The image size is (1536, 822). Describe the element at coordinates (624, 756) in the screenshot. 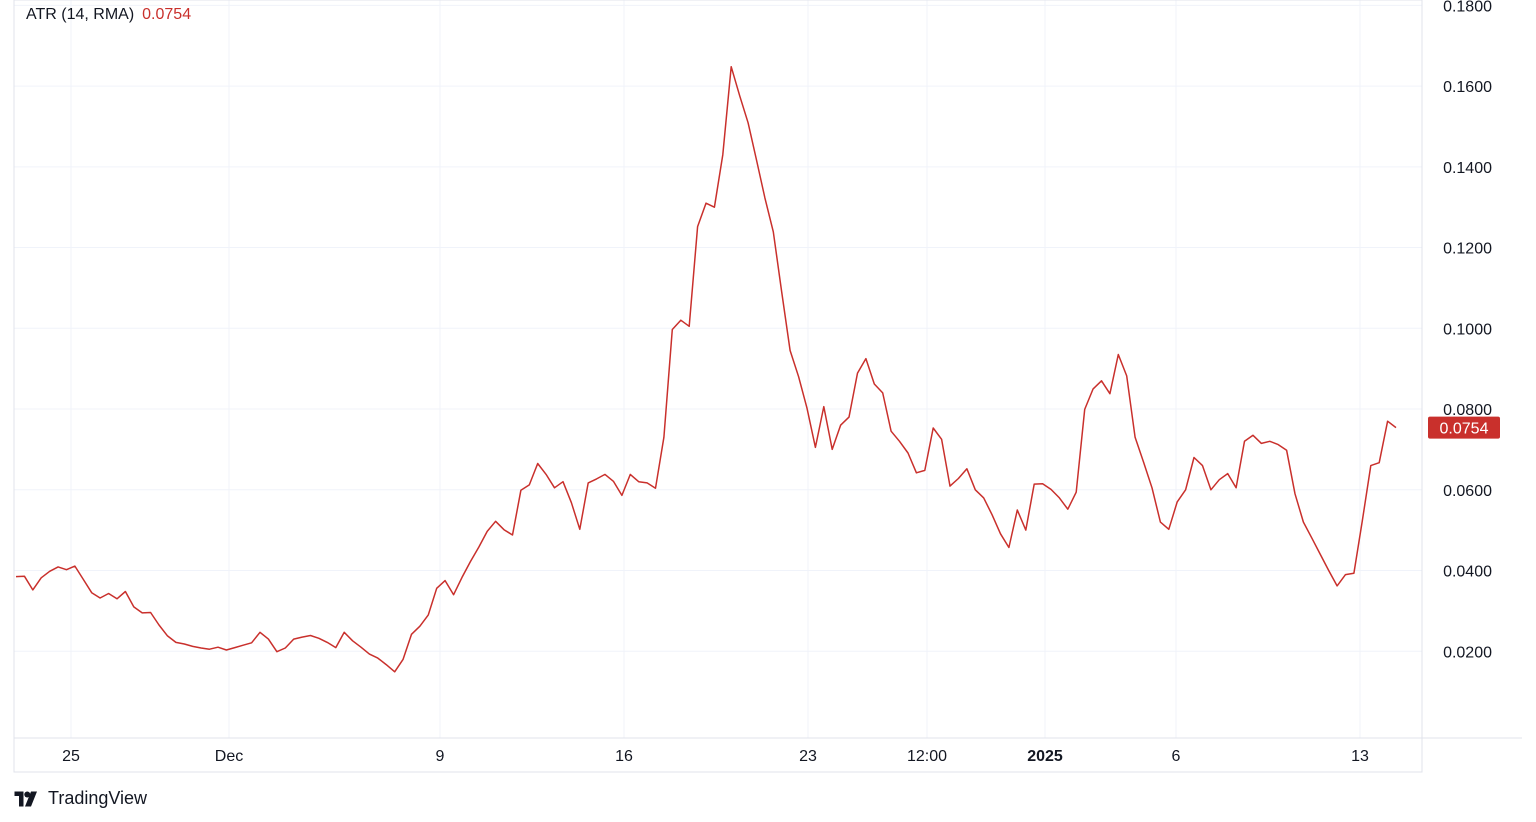

I see `x-tick-label: 16` at that location.